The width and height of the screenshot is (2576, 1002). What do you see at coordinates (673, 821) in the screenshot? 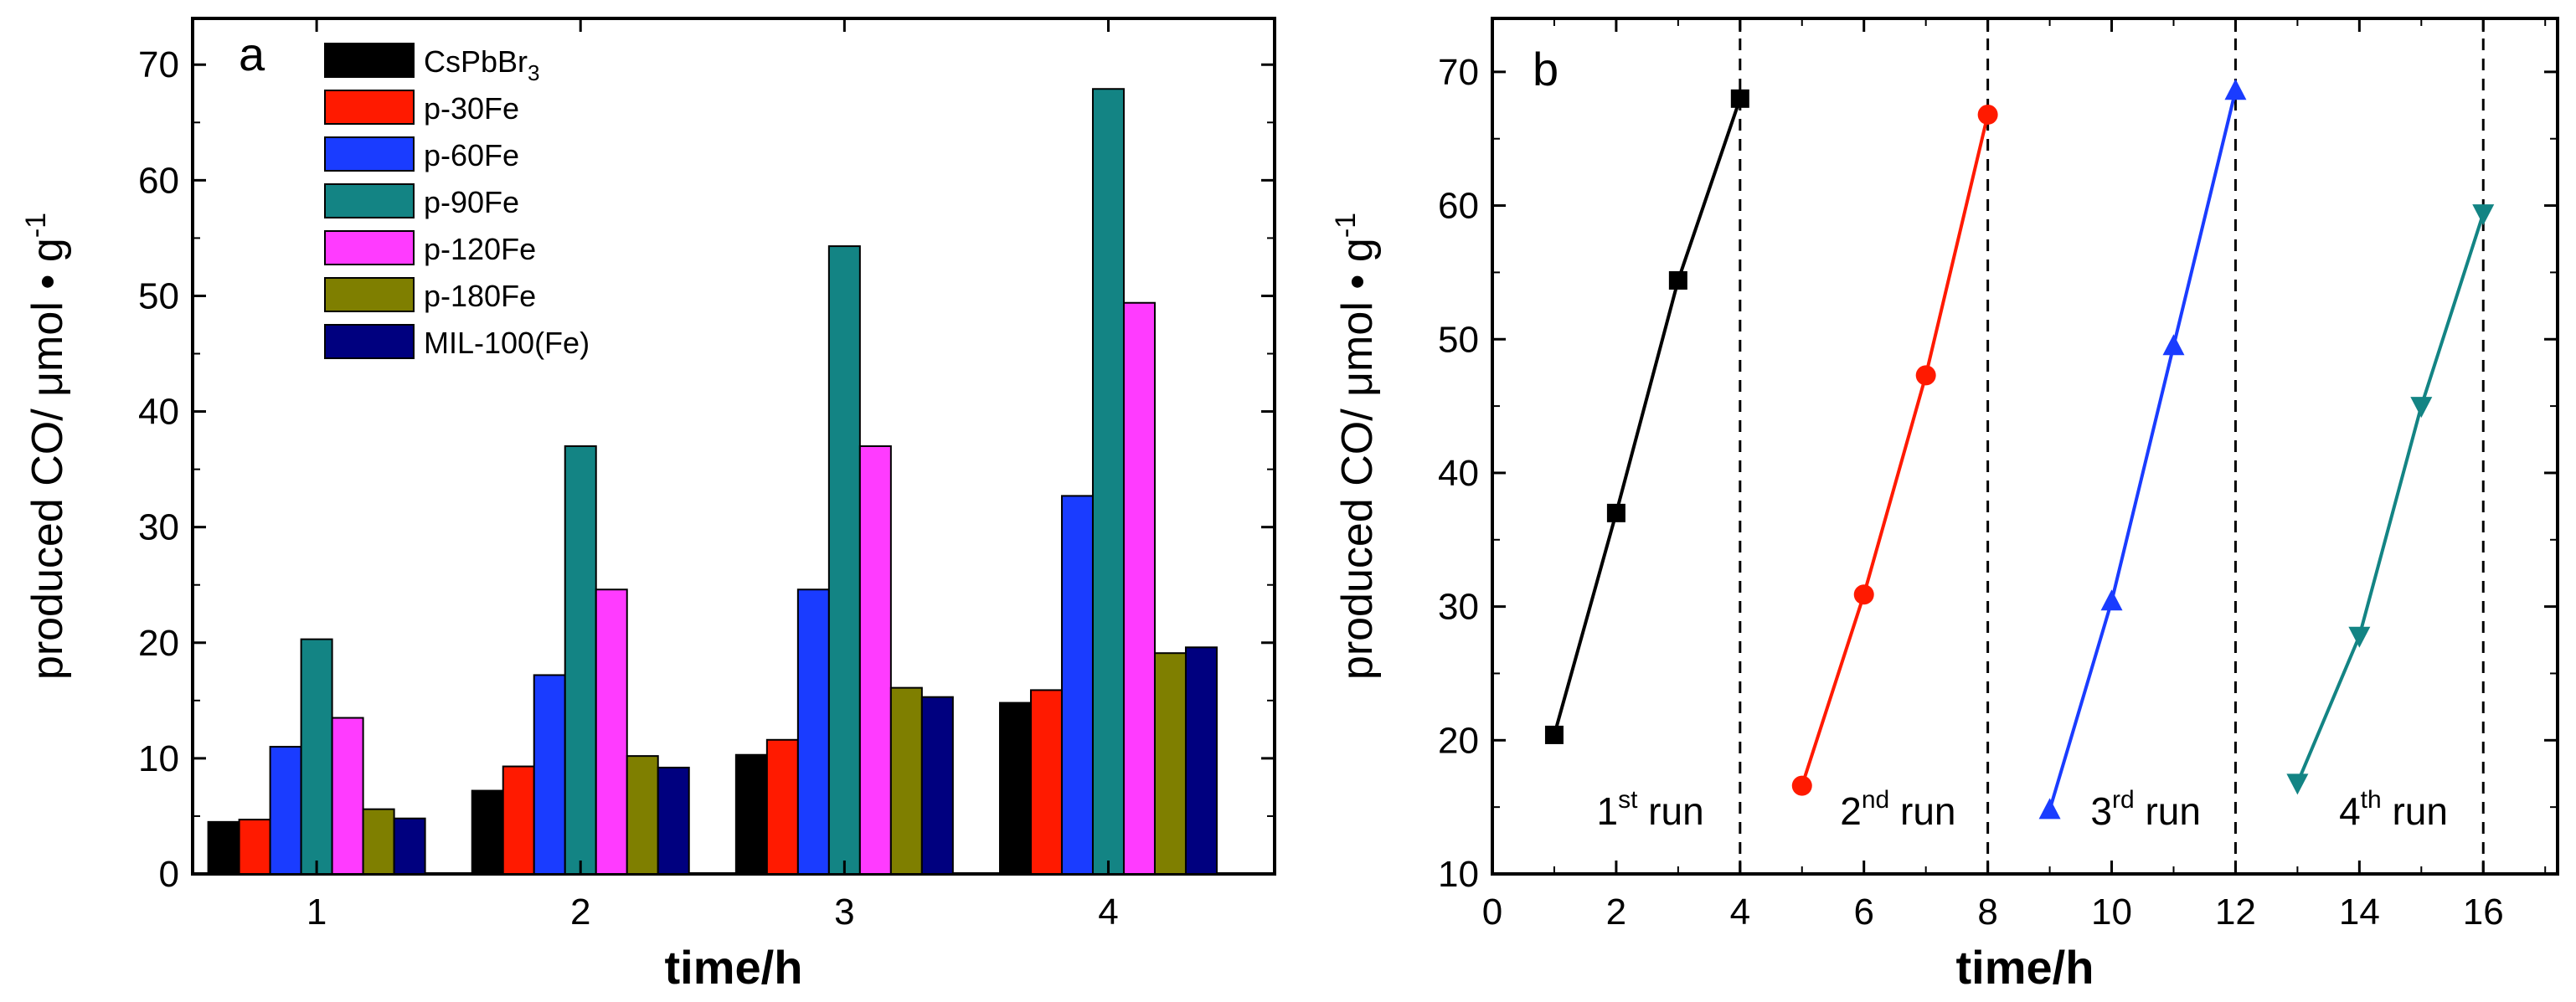
I see `bar-mil100fe-t2` at bounding box center [673, 821].